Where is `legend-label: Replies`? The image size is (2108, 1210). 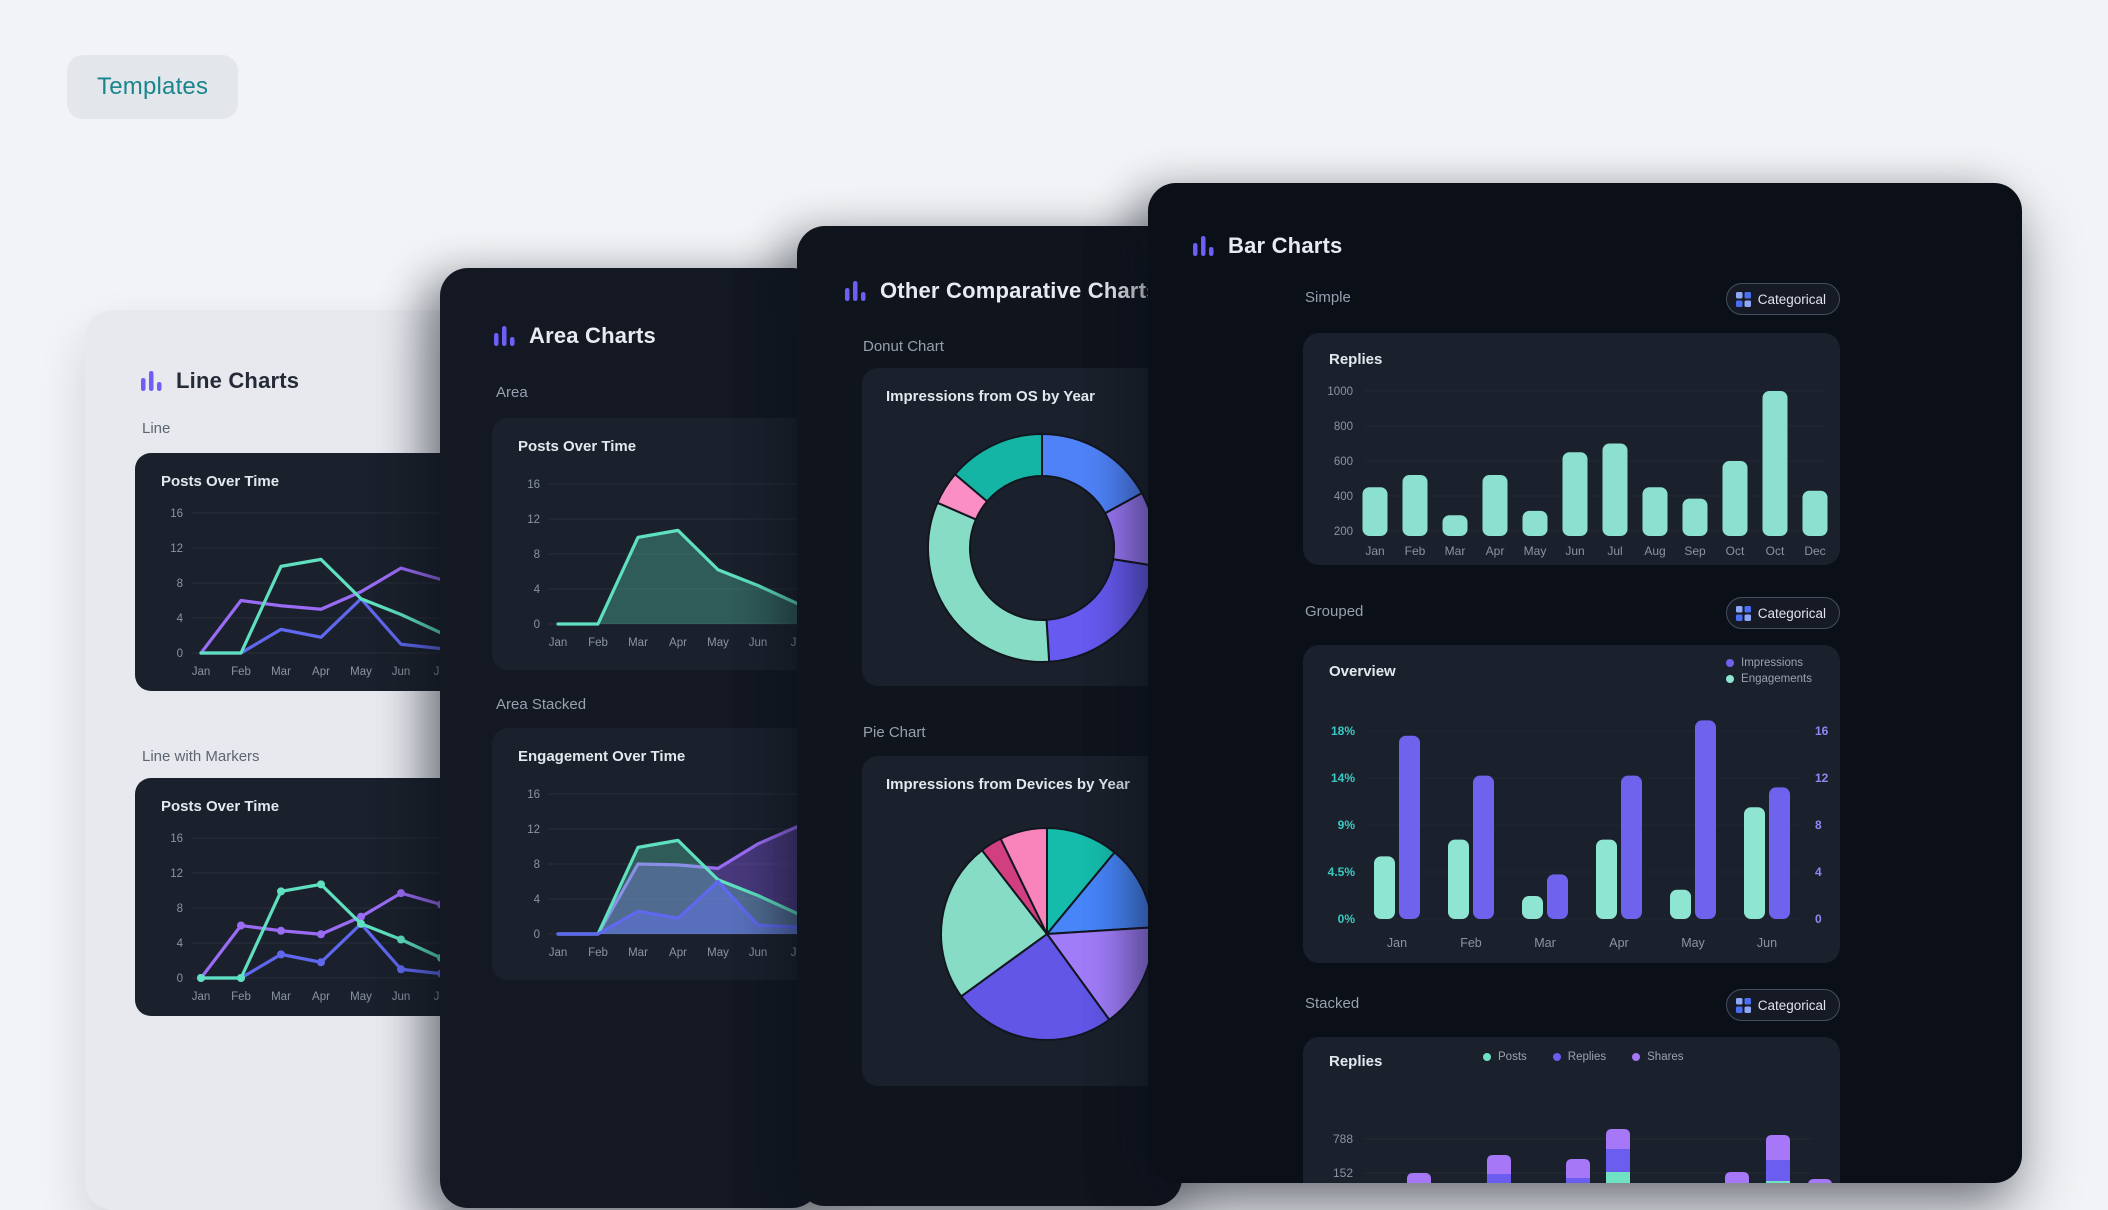 legend-label: Replies is located at coordinates (1587, 1057).